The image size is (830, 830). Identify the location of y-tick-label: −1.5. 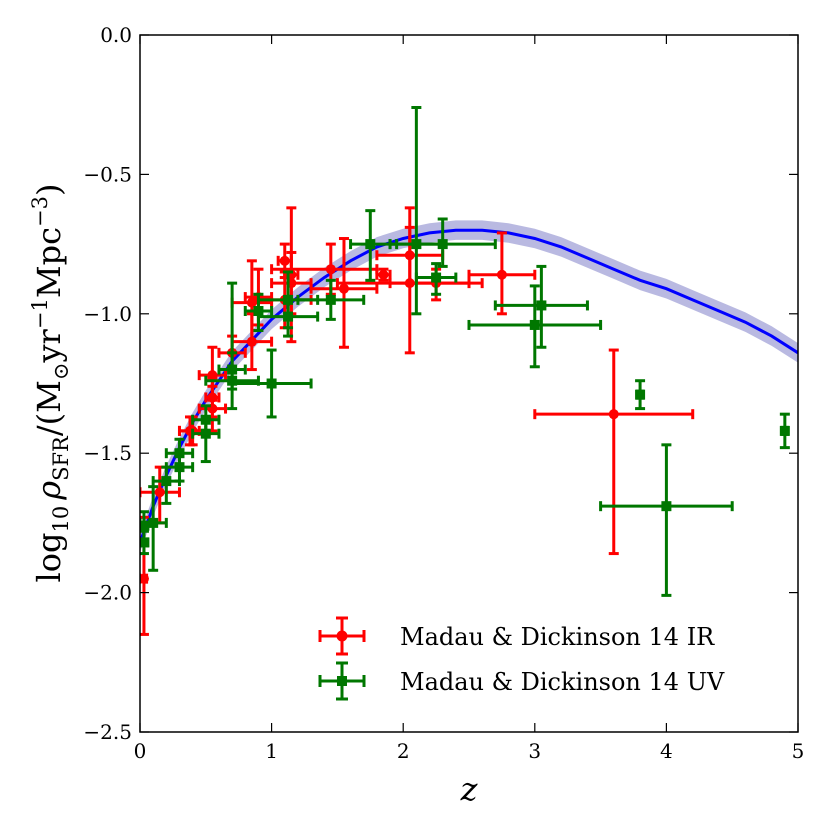
(107, 453).